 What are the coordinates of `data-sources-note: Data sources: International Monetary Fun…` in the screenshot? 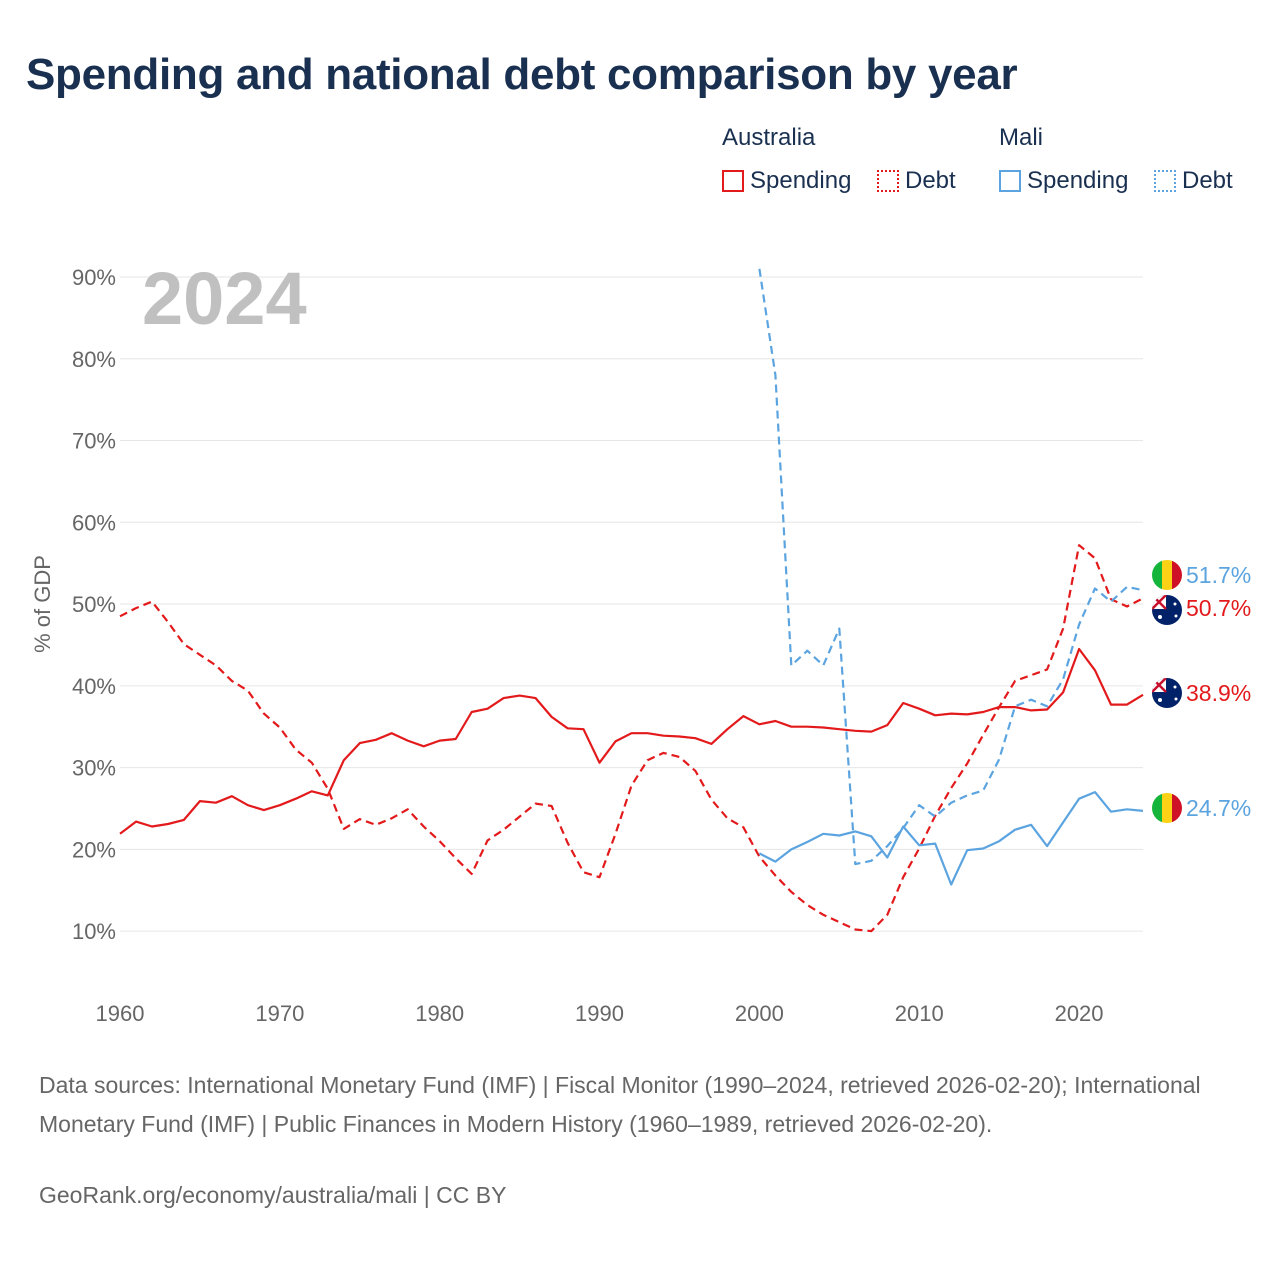 It's located at (620, 1104).